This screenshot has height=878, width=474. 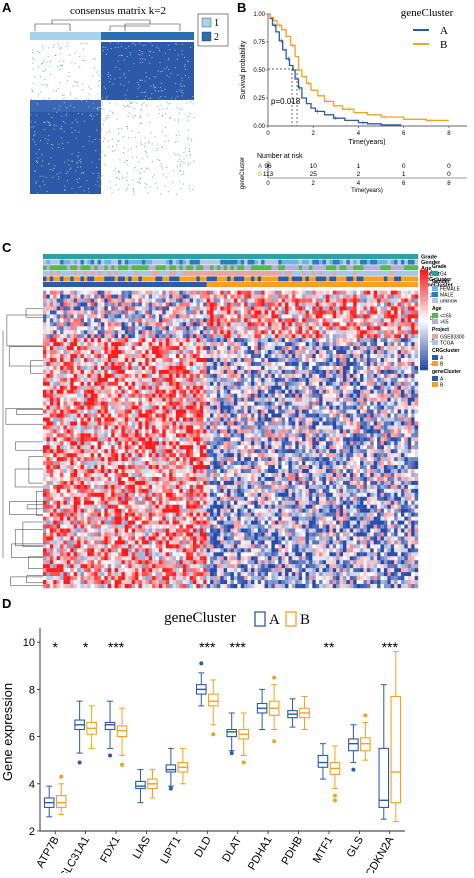 What do you see at coordinates (444, 31) in the screenshot?
I see `km-legend-a: A` at bounding box center [444, 31].